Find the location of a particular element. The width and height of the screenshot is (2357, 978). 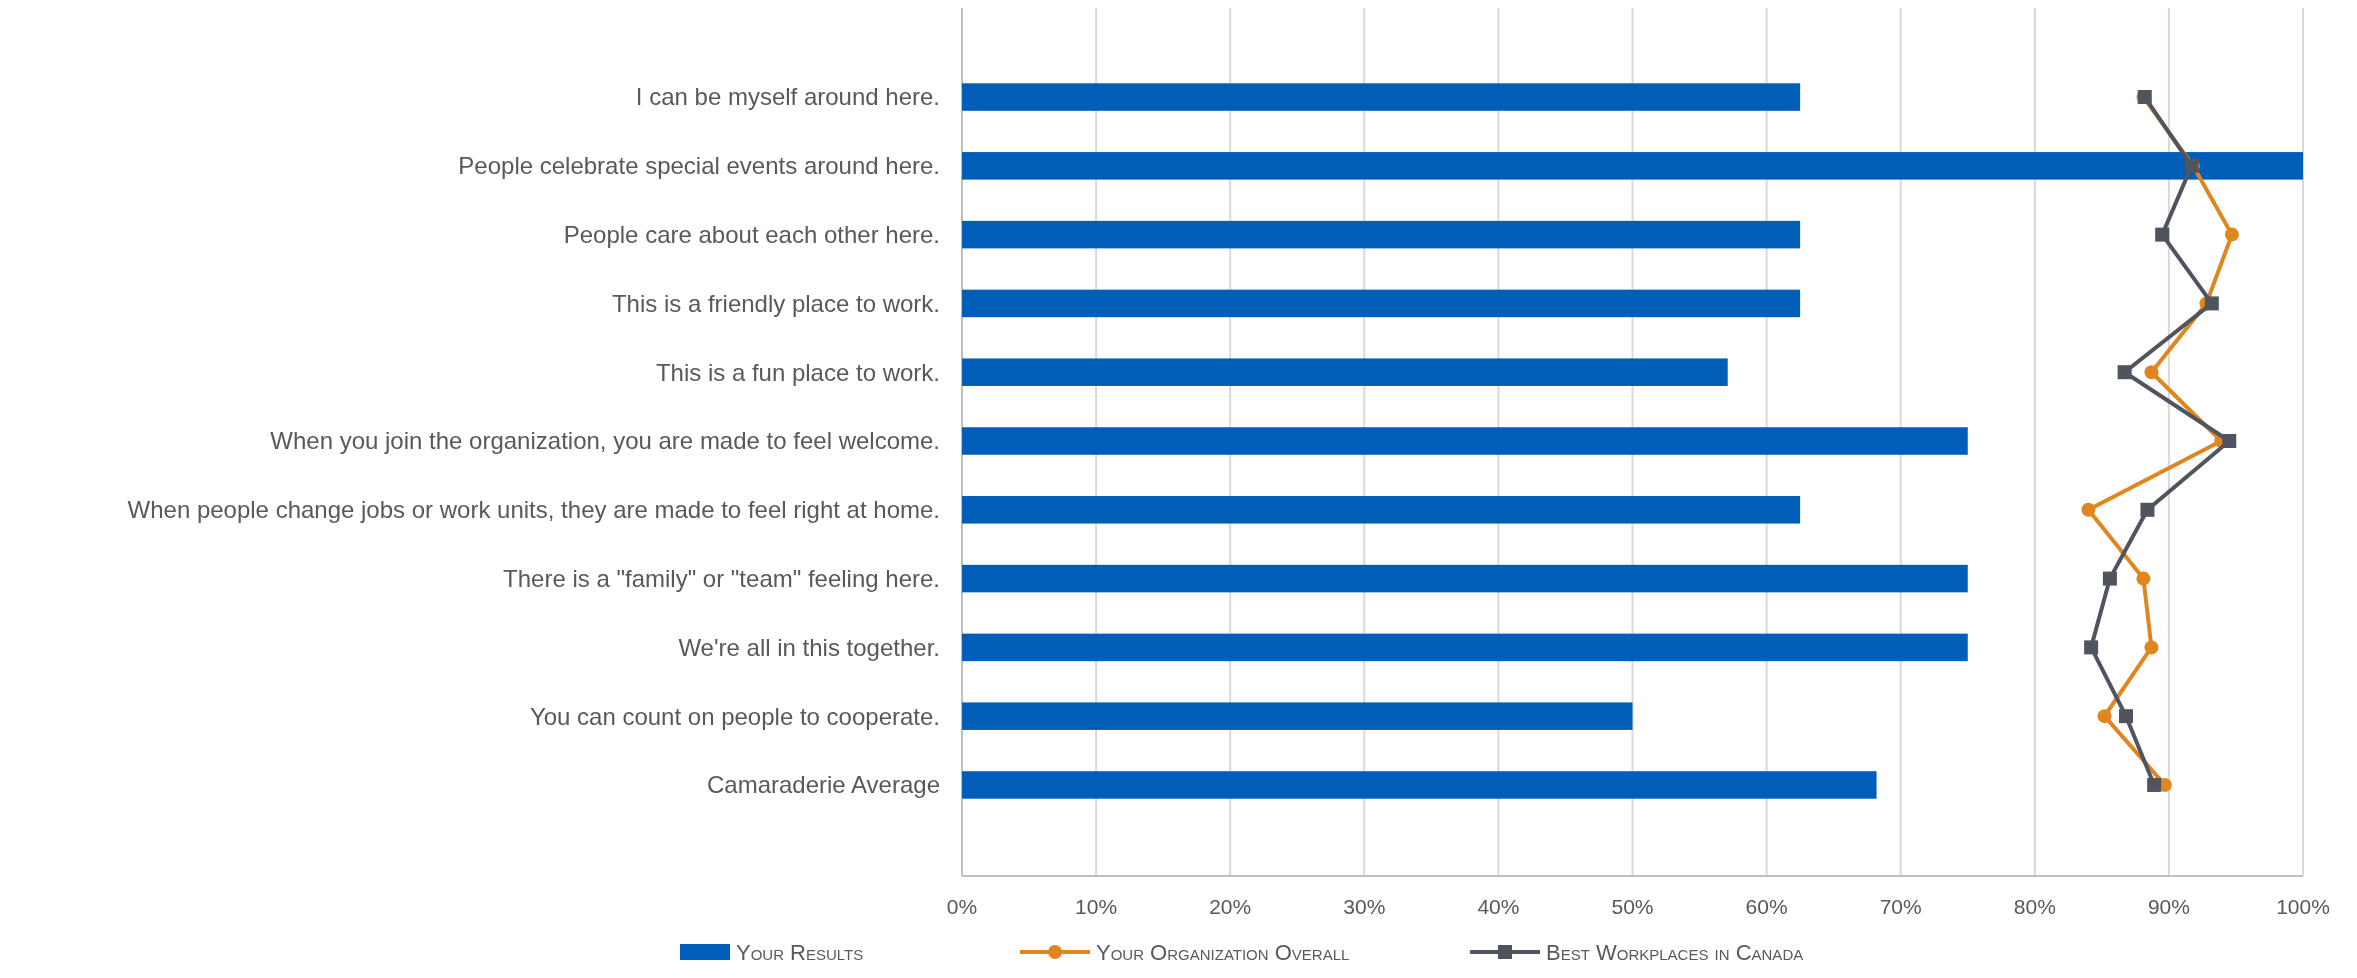

legend-label: Your Results is located at coordinates (800, 952).